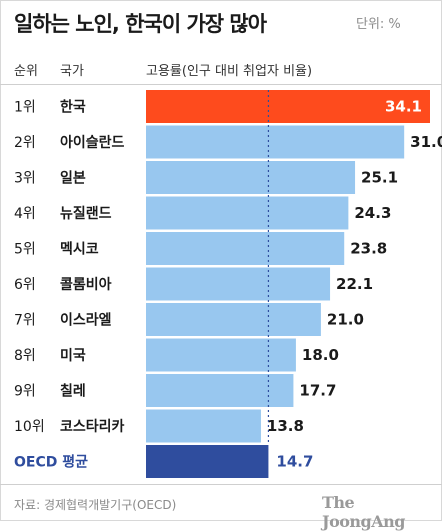 Image resolution: width=442 pixels, height=531 pixels. What do you see at coordinates (95, 505) in the screenshot?
I see `source-note: 자료: 경제협력개발기구(OECD)` at bounding box center [95, 505].